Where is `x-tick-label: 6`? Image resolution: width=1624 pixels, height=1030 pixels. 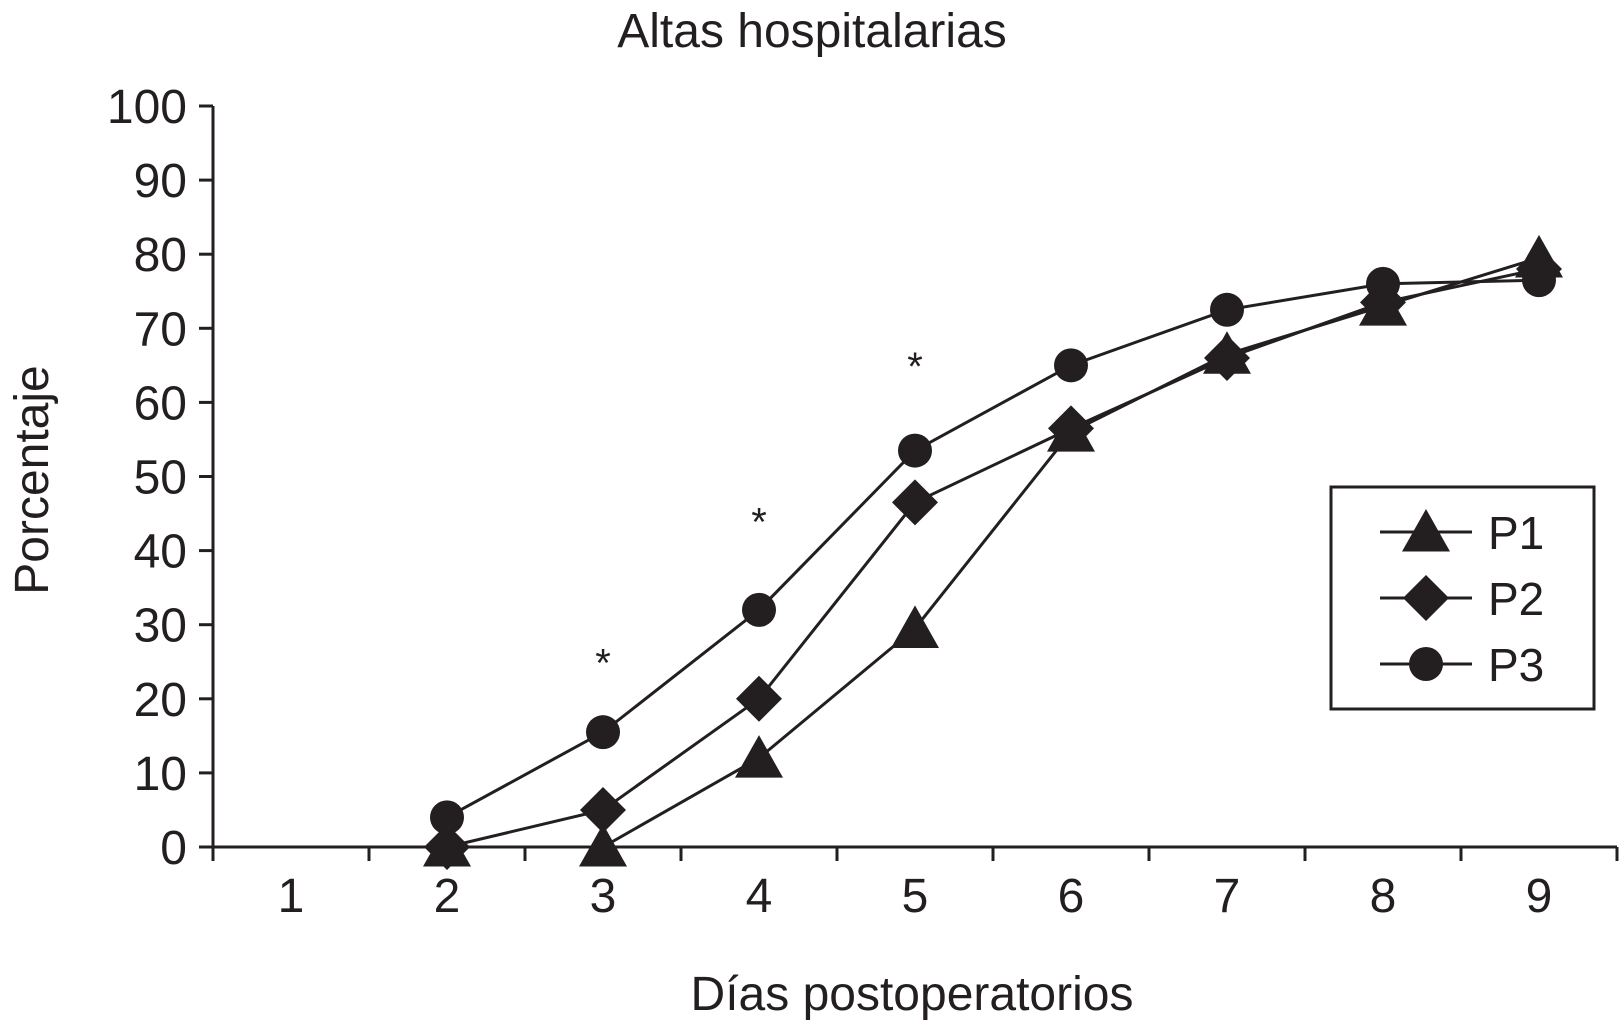
x-tick-label: 6 is located at coordinates (1071, 896).